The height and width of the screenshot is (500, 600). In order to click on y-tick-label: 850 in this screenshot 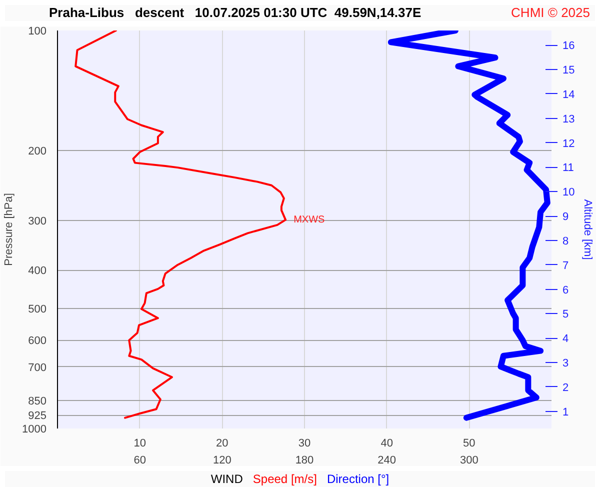, I will do `click(37, 401)`.